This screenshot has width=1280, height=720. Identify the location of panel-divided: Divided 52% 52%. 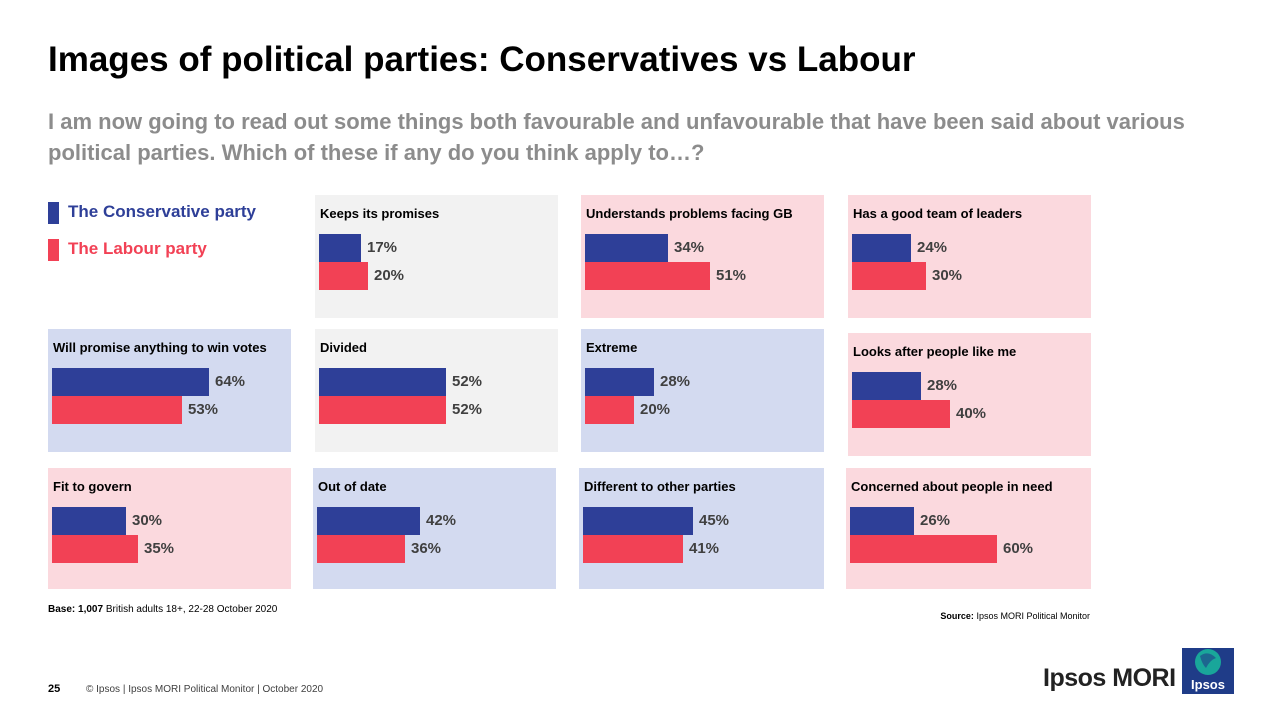
(436, 390).